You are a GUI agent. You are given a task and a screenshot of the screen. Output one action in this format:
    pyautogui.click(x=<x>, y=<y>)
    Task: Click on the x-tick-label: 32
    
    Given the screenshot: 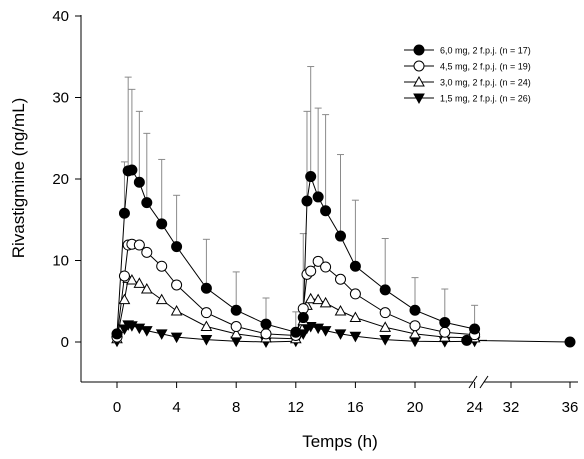 What is the action you would take?
    pyautogui.click(x=511, y=407)
    